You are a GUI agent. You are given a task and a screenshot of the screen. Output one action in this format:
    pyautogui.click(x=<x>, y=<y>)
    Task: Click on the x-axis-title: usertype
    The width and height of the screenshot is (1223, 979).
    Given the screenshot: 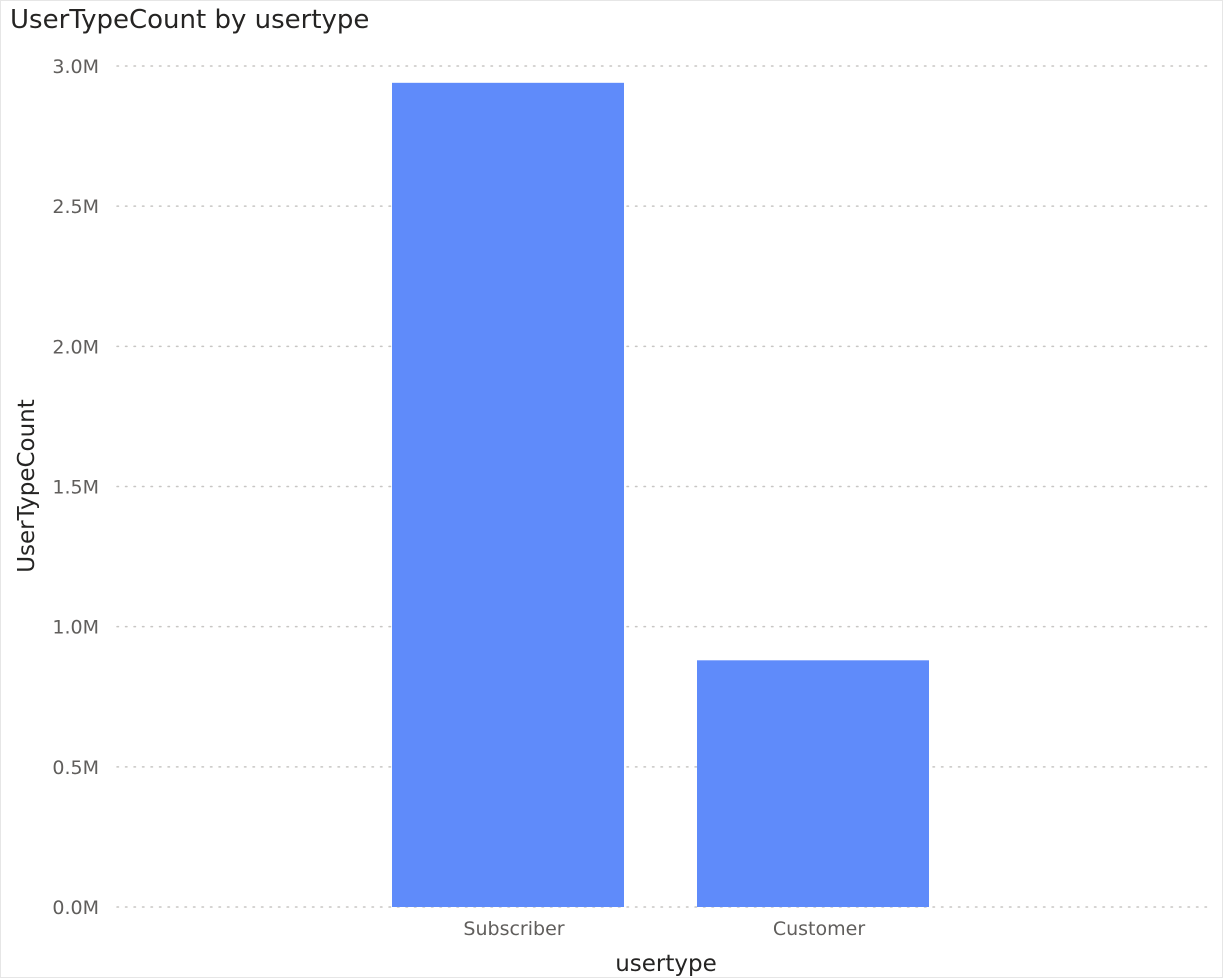 What is the action you would take?
    pyautogui.click(x=666, y=964)
    